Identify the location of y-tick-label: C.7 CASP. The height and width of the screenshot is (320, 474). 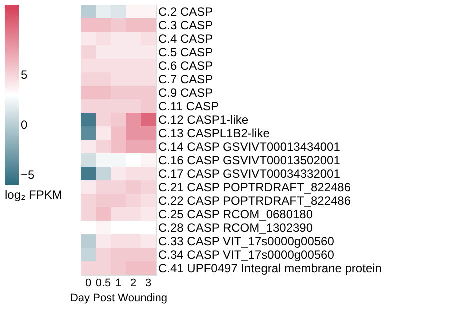
(186, 79).